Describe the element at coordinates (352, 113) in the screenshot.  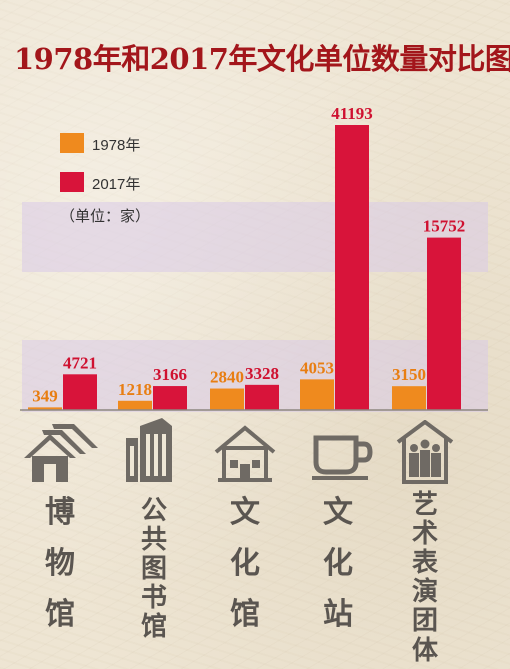
I see `value-label-2017-3: 41193` at that location.